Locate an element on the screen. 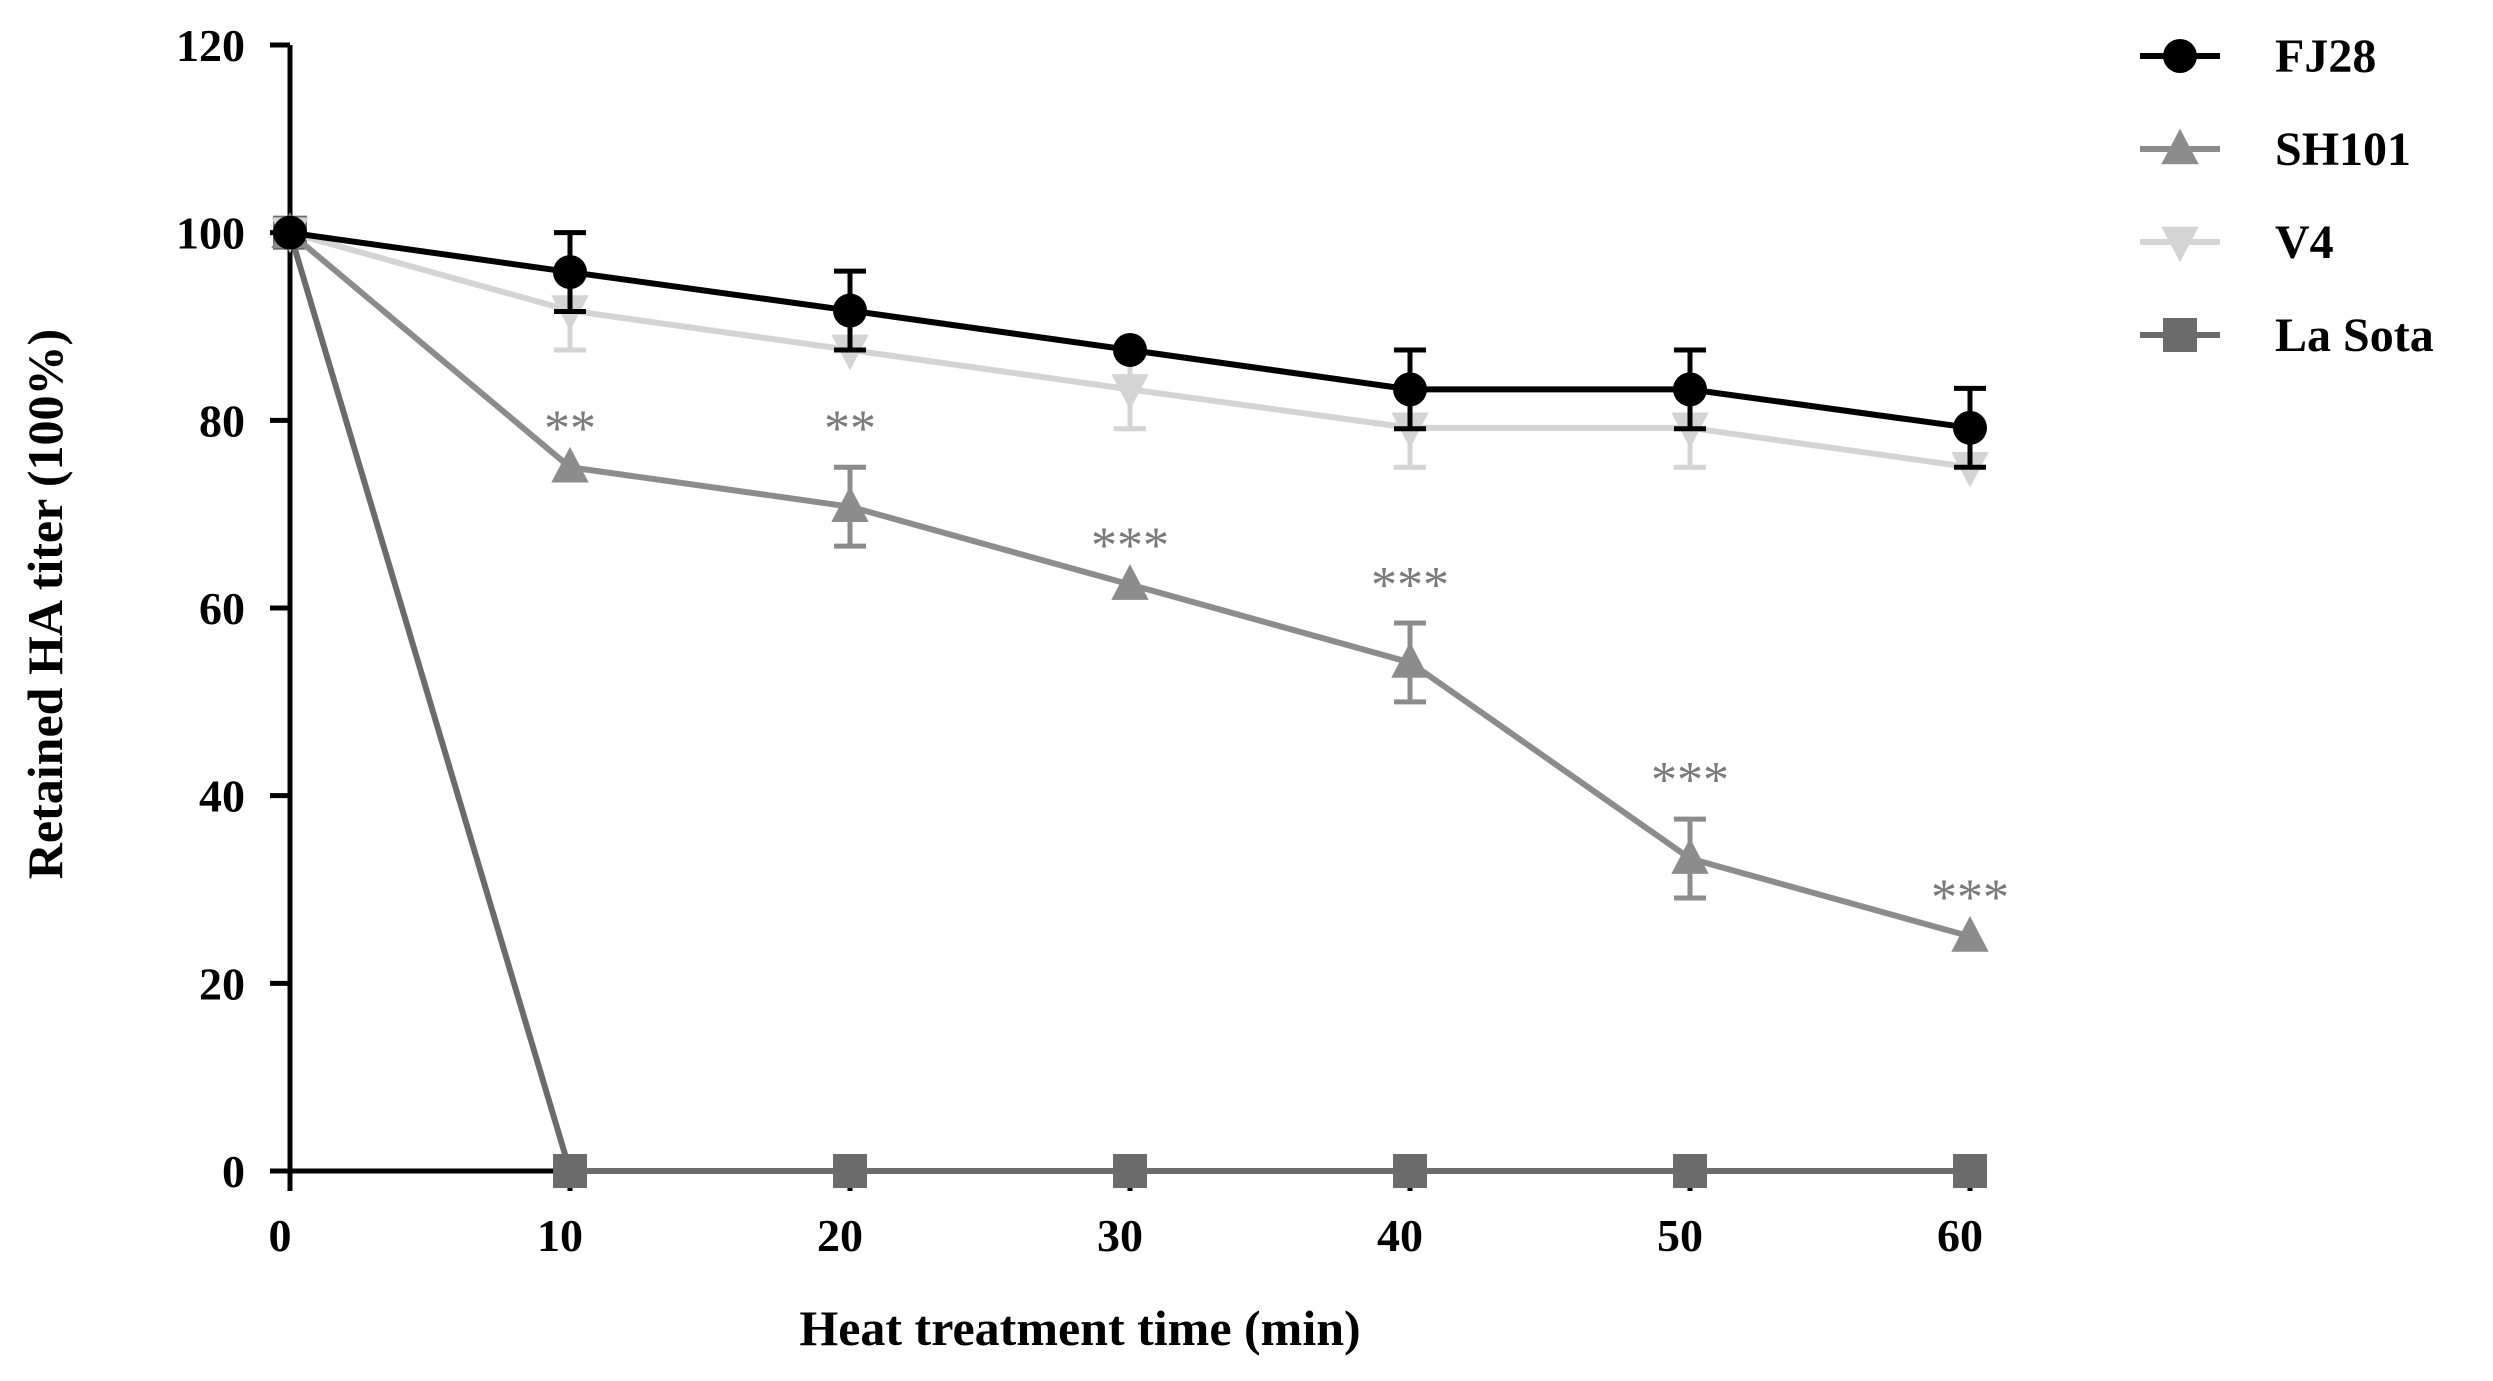  legend-item-v4: V4 is located at coordinates (2237, 242).